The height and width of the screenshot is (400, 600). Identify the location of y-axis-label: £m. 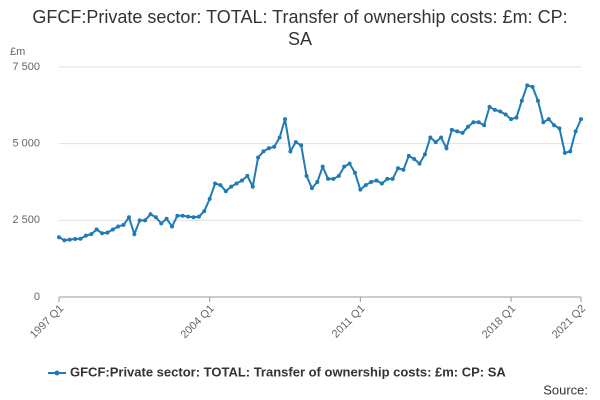
(17, 52).